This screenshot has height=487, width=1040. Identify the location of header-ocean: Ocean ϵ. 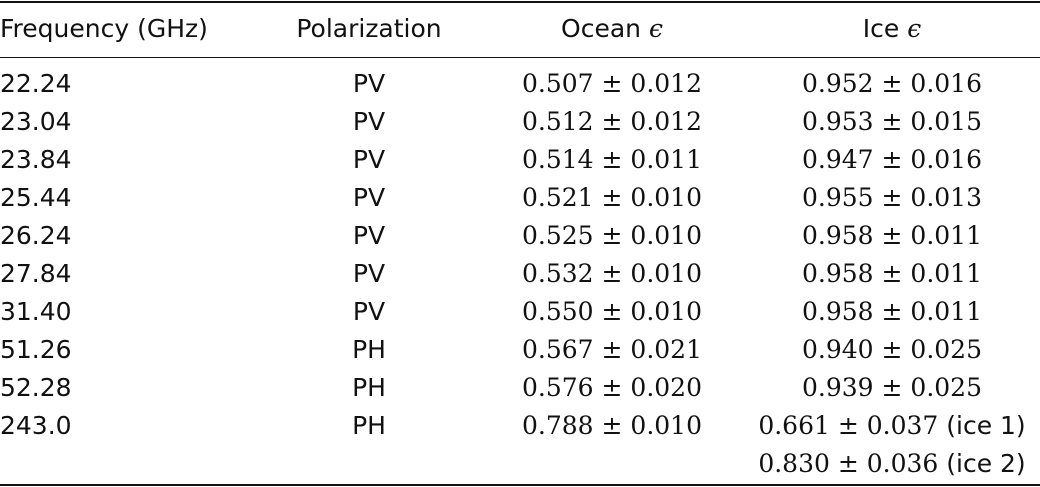
(612, 29).